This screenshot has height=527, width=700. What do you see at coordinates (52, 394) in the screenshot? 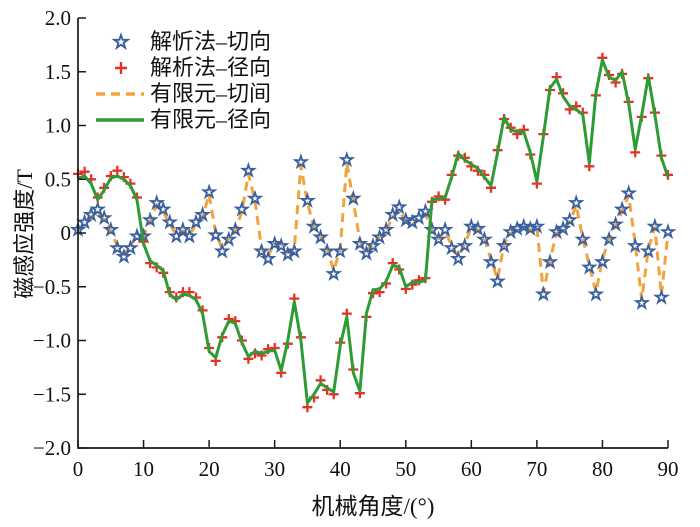
I see `y-tick-label: −1.5` at bounding box center [52, 394].